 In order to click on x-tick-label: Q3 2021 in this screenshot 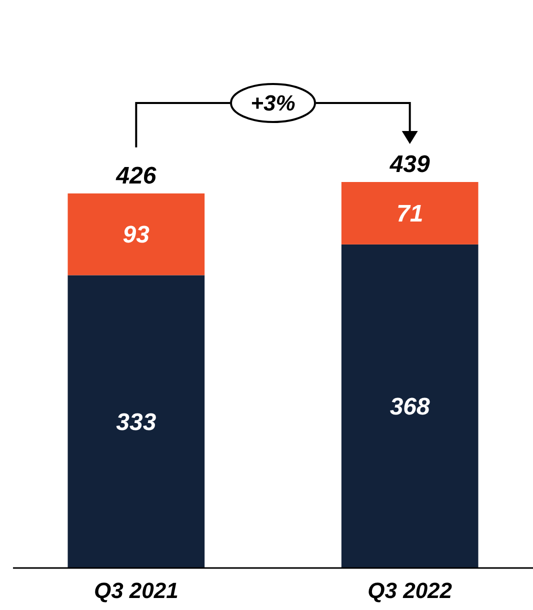, I will do `click(136, 590)`.